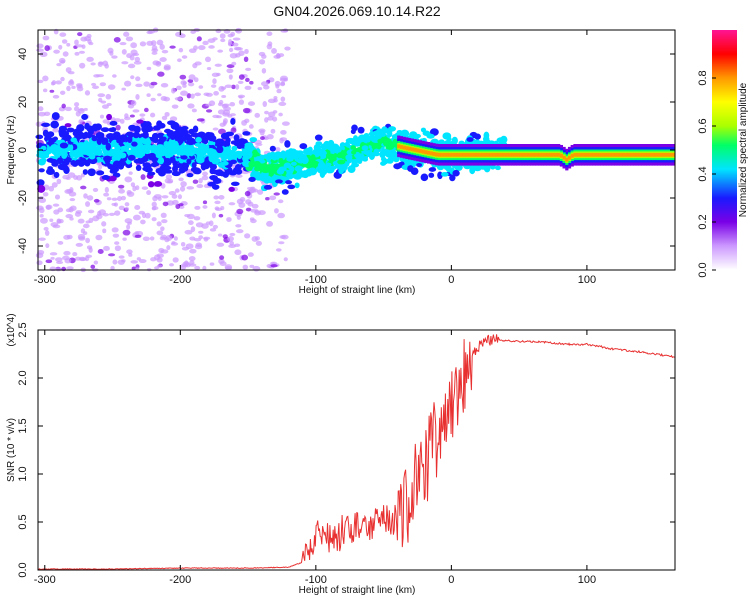 The image size is (750, 600). Describe the element at coordinates (23, 521) in the screenshot. I see `snr-y-tick-label: 0.5` at that location.